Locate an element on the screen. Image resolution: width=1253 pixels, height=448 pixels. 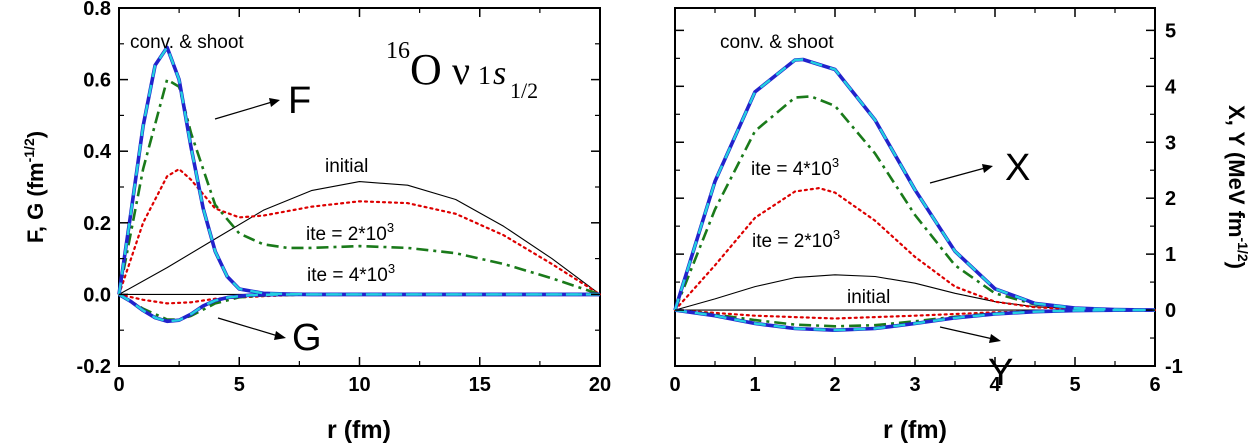
left-x-axis-label: r (fm) is located at coordinates (359, 430).